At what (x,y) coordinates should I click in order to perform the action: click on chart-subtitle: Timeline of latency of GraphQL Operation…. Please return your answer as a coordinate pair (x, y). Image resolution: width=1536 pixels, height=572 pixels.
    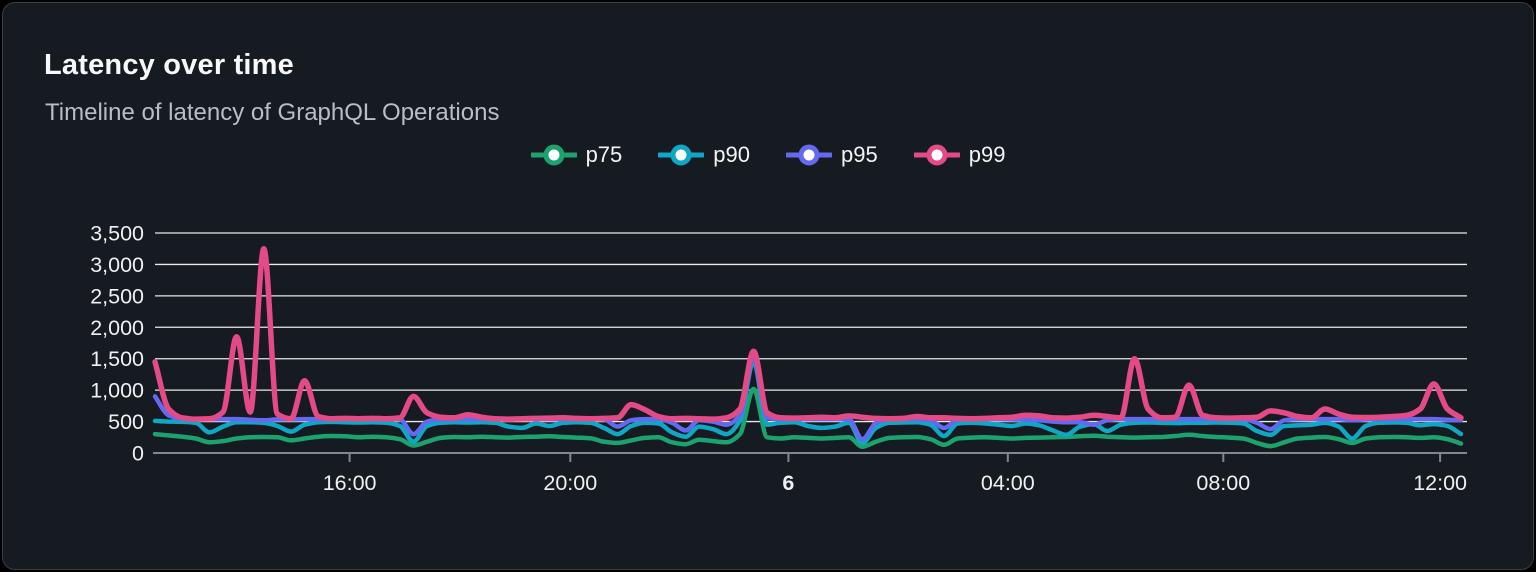
    Looking at the image, I should click on (272, 112).